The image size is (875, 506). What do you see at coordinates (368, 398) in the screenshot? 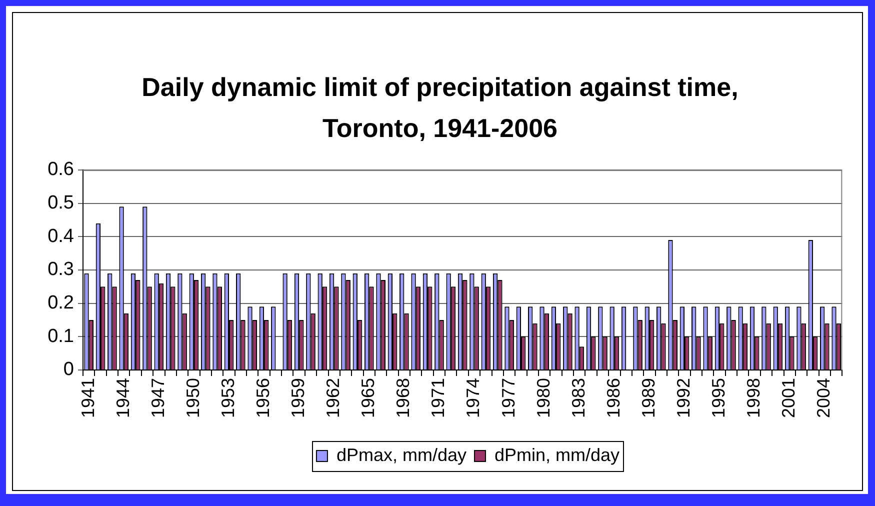
I see `x-tick-label: 1965` at bounding box center [368, 398].